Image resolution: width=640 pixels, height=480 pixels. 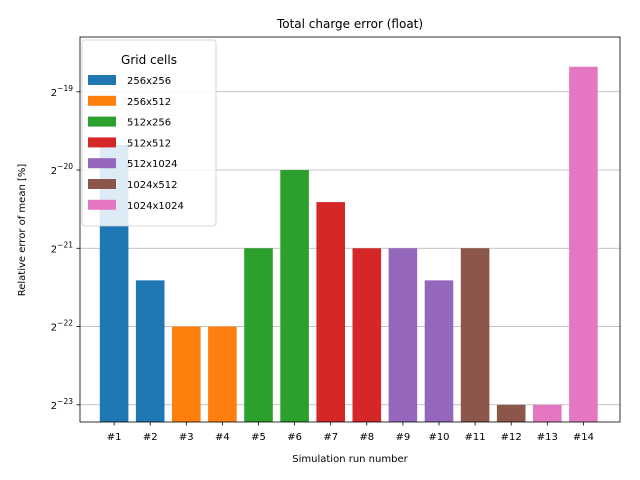 What do you see at coordinates (438, 437) in the screenshot?
I see `x-tick-label: #10` at bounding box center [438, 437].